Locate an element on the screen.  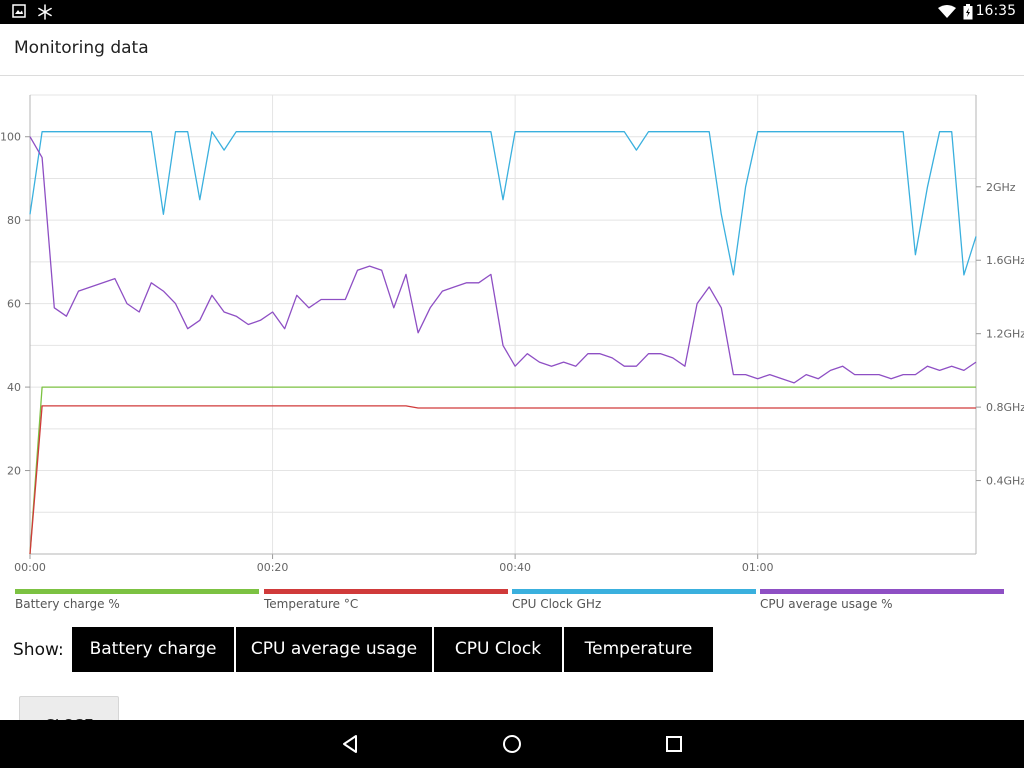
cpu-clock-button: CPU Clock is located at coordinates (498, 649).